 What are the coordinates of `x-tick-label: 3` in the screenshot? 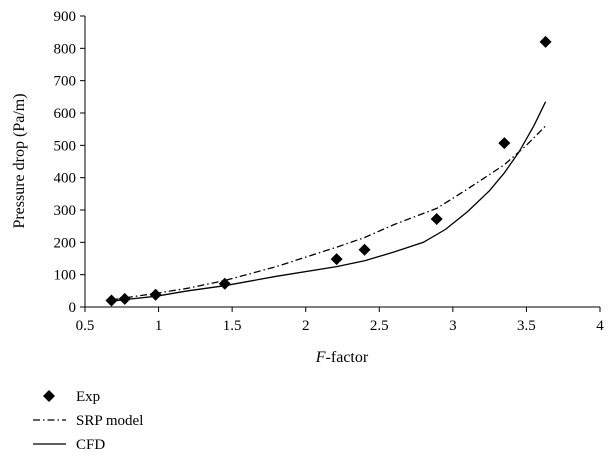 It's located at (453, 326).